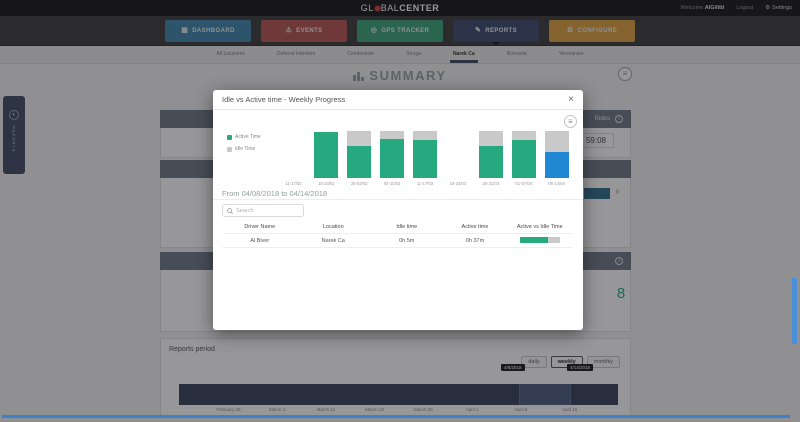  I want to click on timeline-tooltip-start: 4/8/2018, so click(513, 367).